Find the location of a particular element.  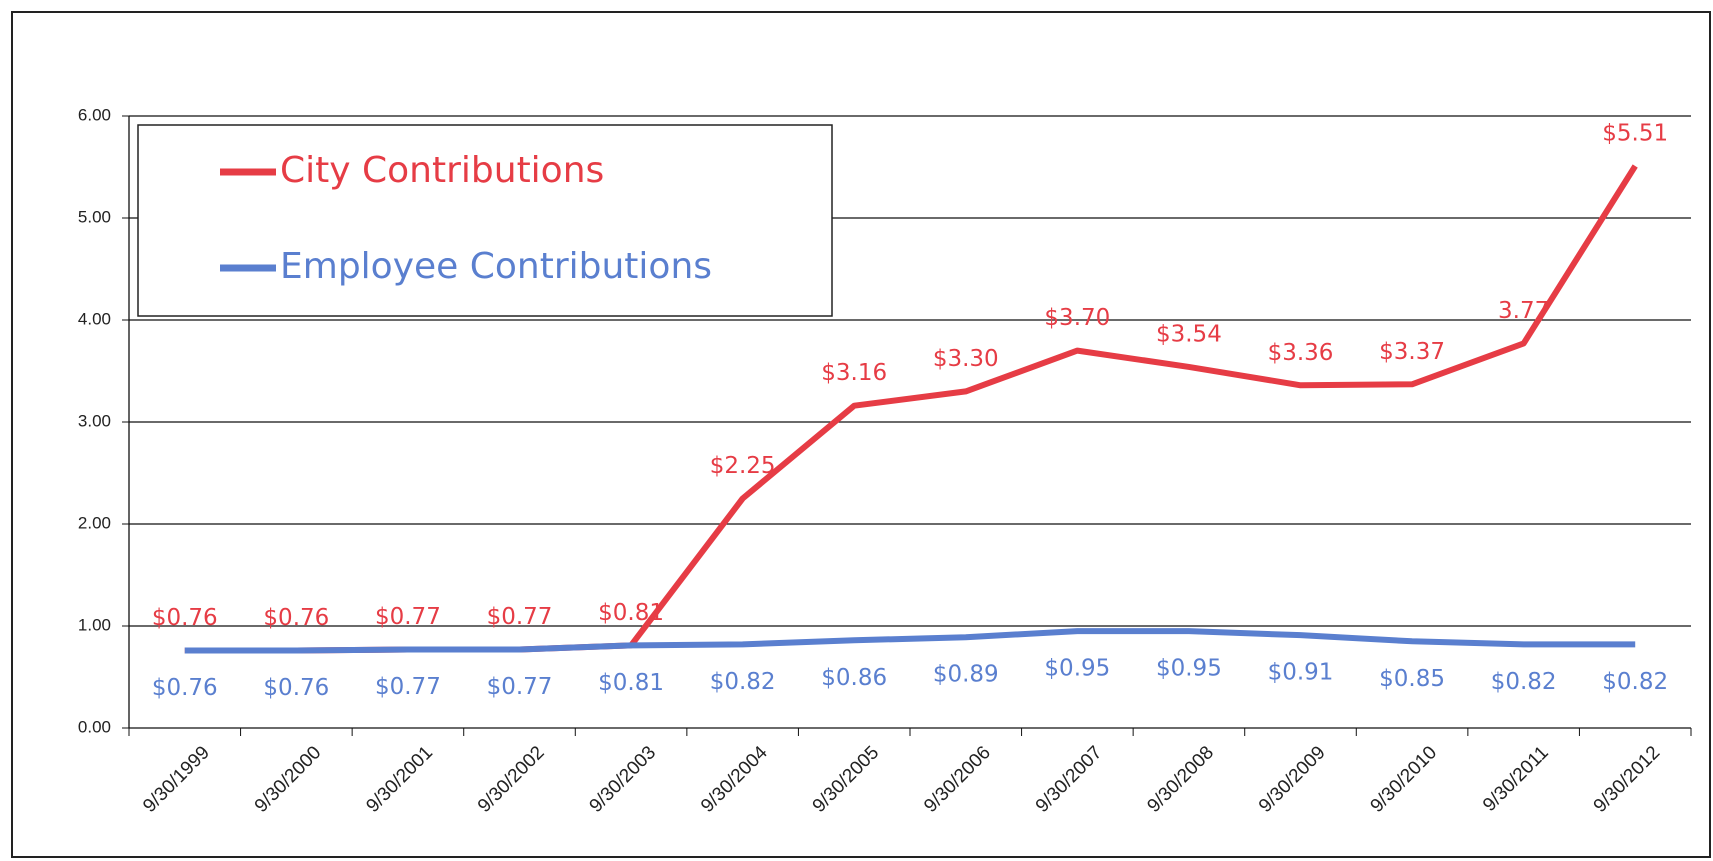

x-tick-label: 9/30/2012 is located at coordinates (1627, 779).